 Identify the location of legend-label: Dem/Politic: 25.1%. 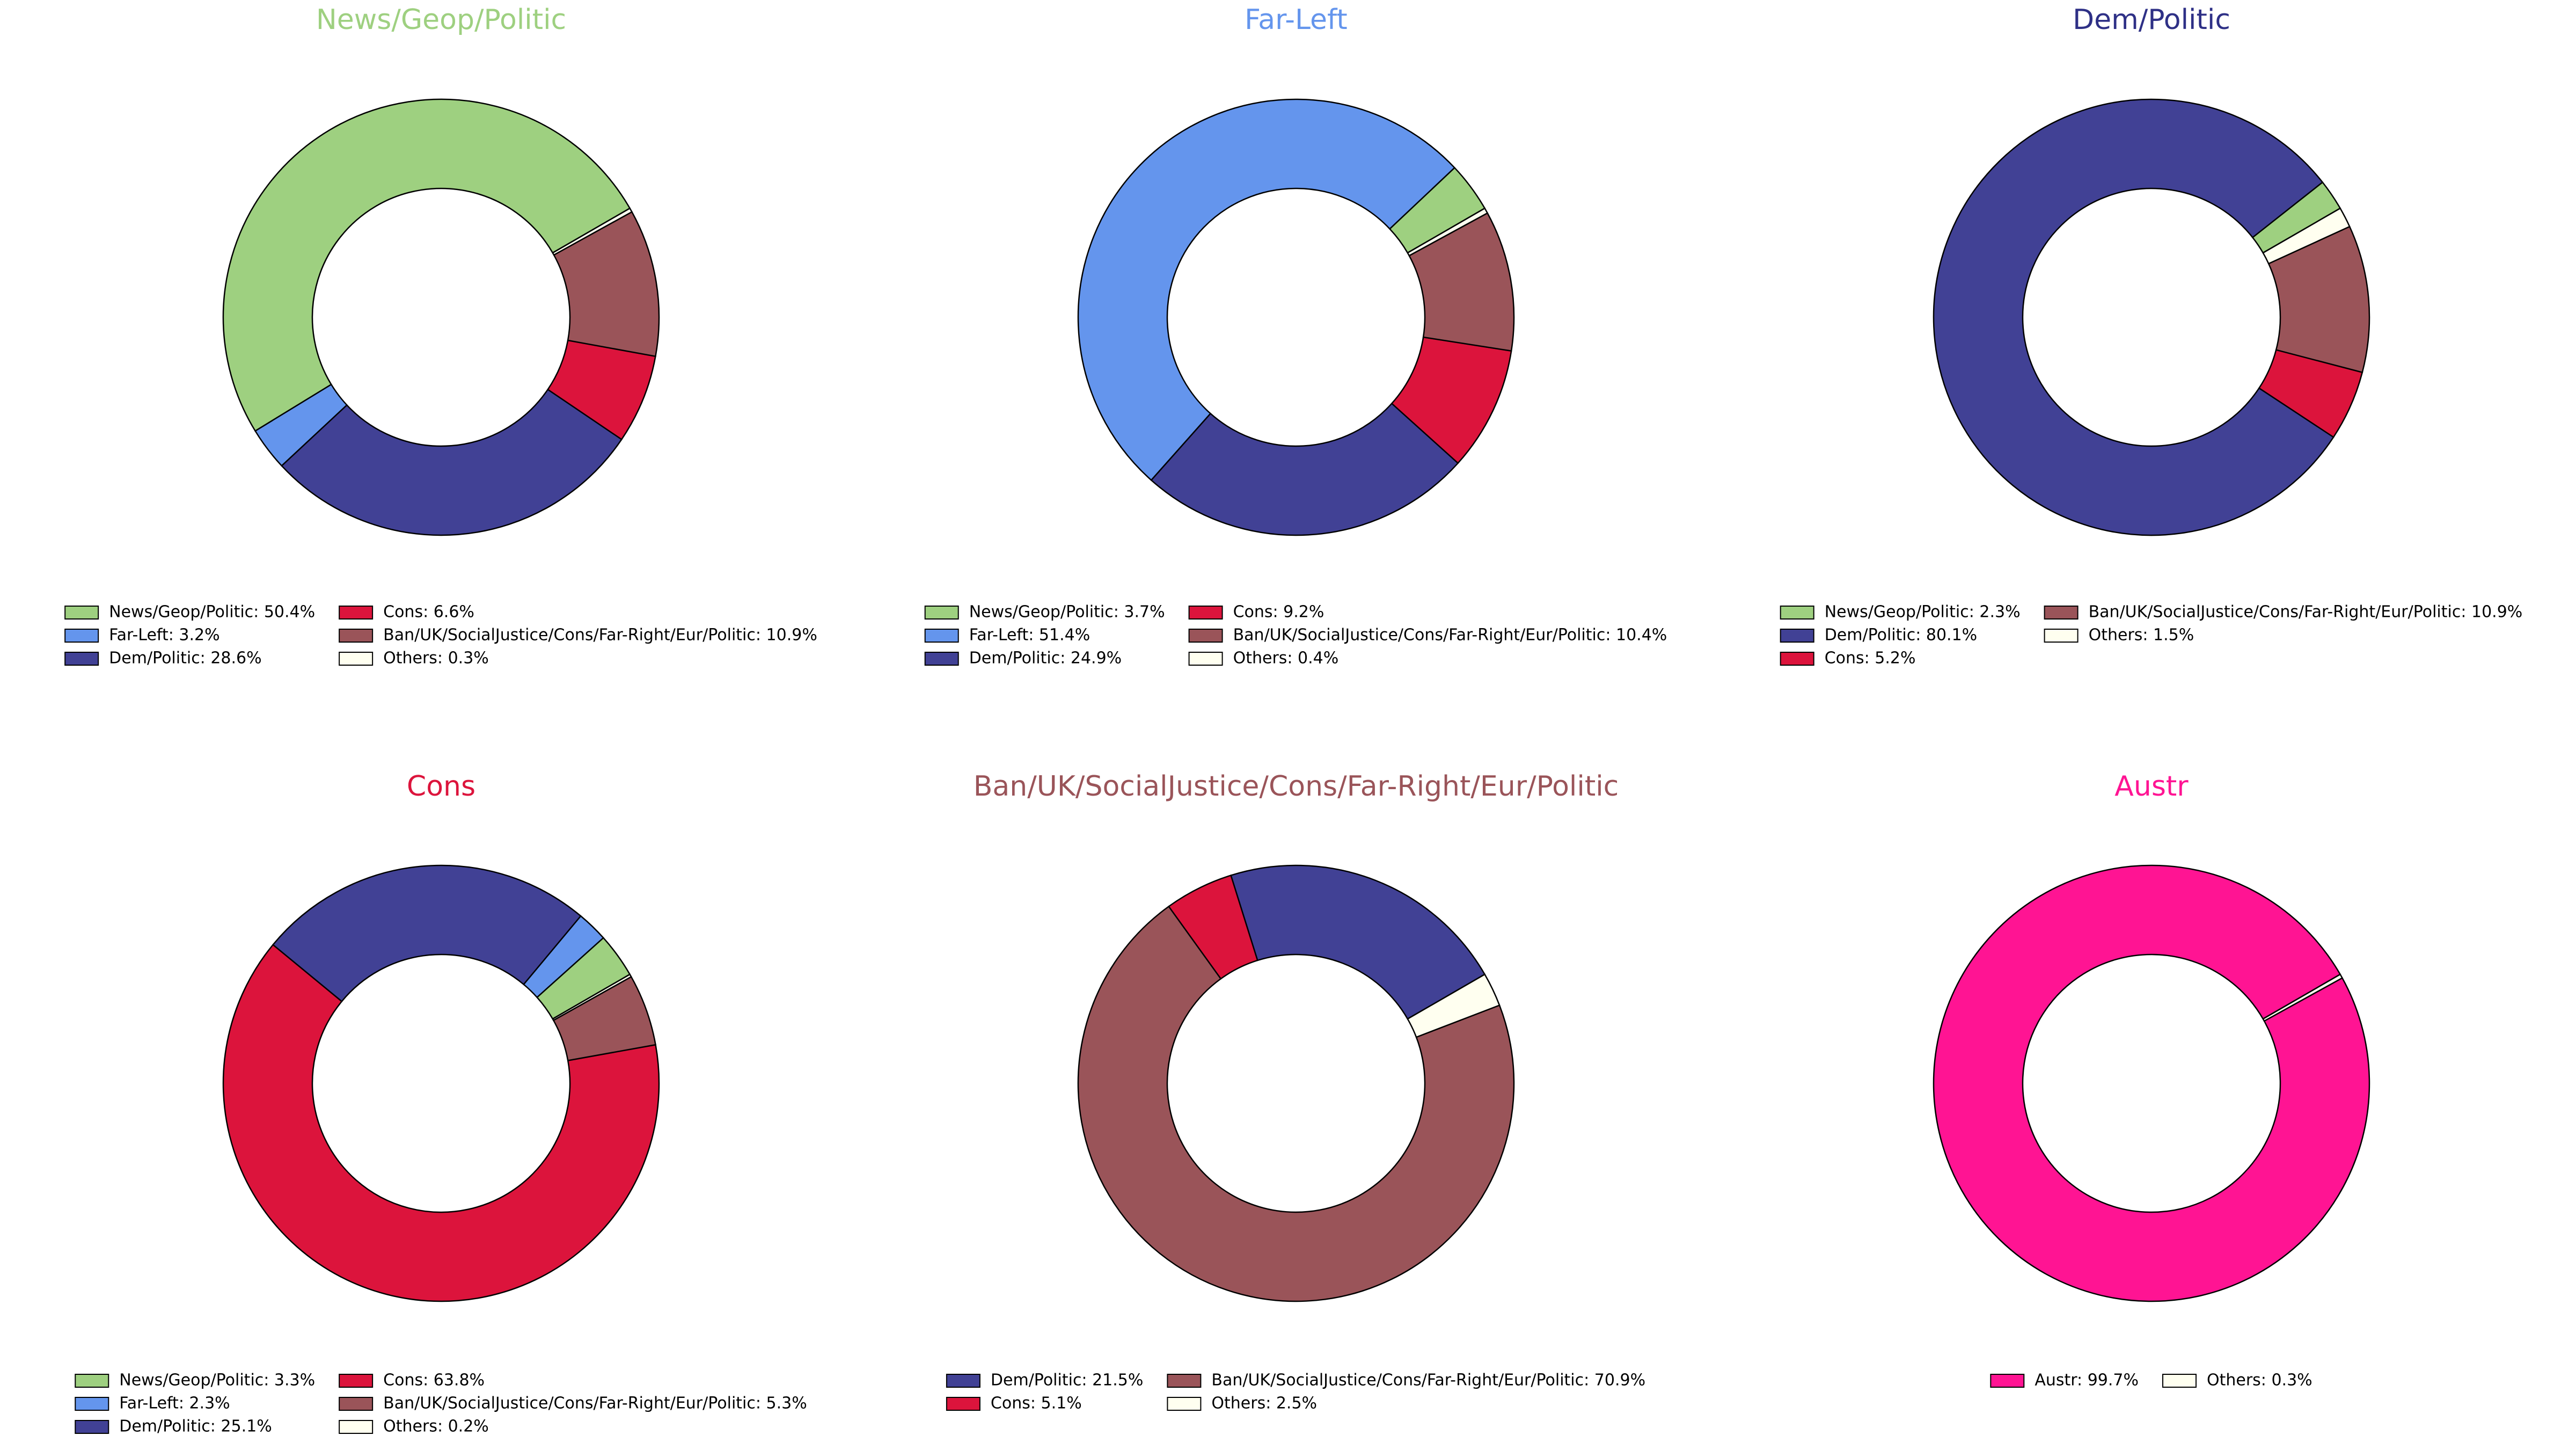
(195, 1426).